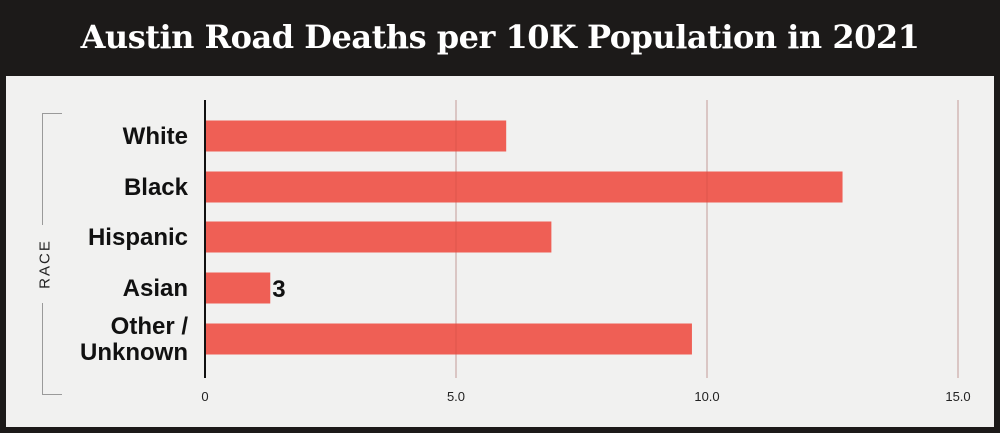 The height and width of the screenshot is (433, 1000). What do you see at coordinates (204, 396) in the screenshot?
I see `x-tick-label: 0` at bounding box center [204, 396].